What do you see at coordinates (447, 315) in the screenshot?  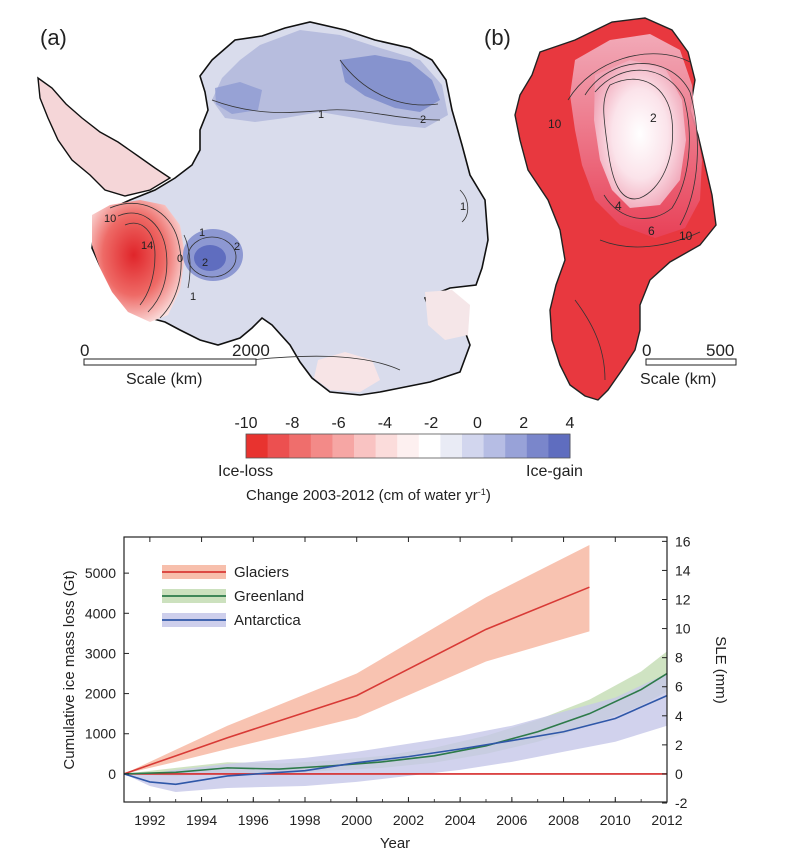 I see `east-coast-shelf` at bounding box center [447, 315].